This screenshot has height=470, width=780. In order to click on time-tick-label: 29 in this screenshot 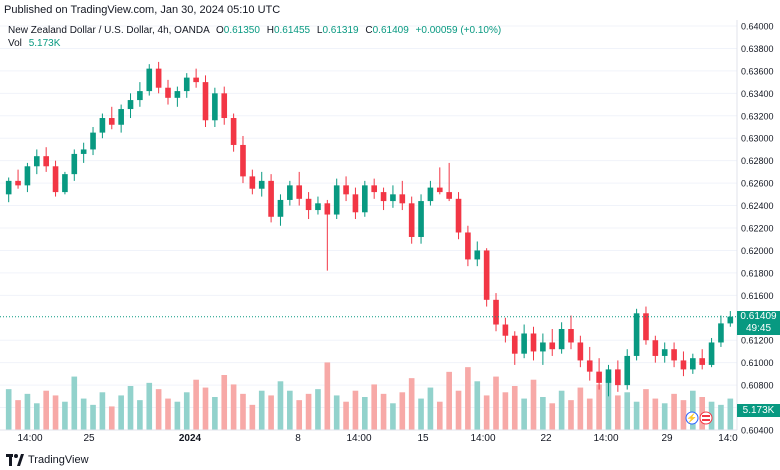, I will do `click(667, 438)`.